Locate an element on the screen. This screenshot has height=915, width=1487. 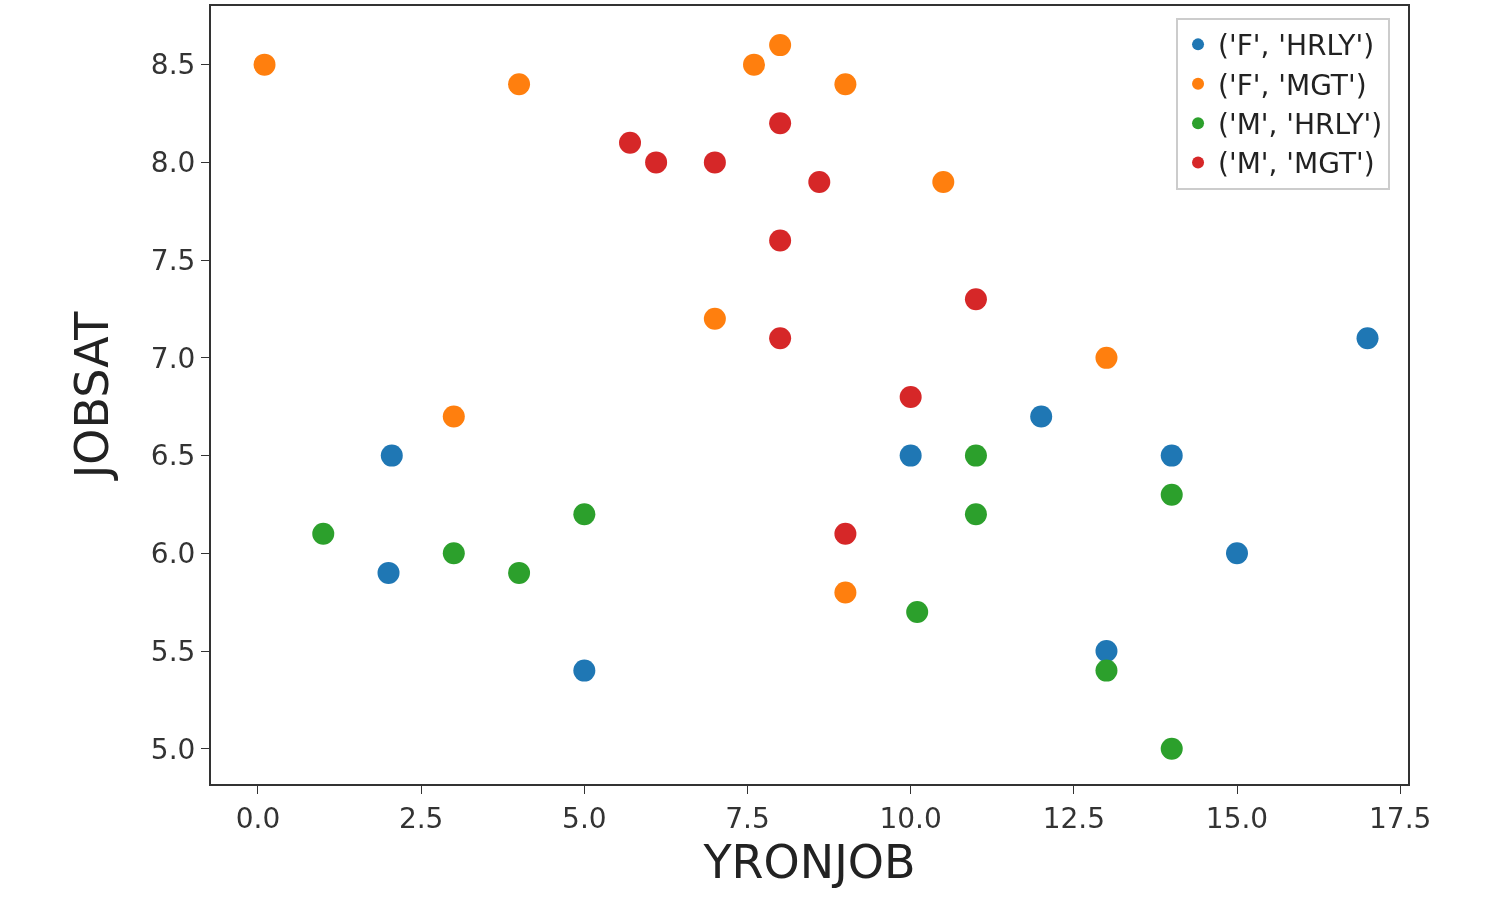
x-tick-label: 12.5 is located at coordinates (1073, 818).